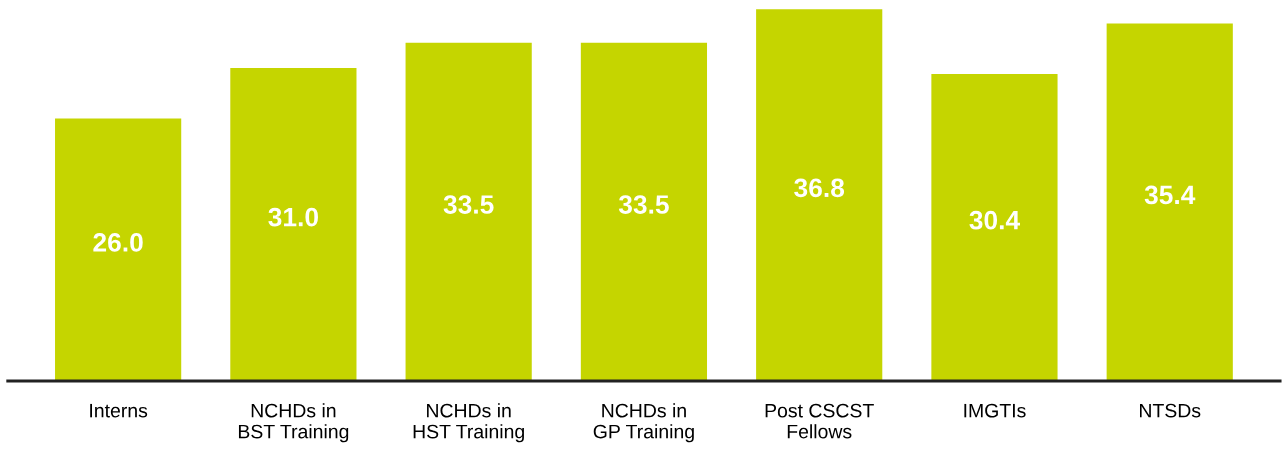 This screenshot has height=450, width=1284. What do you see at coordinates (995, 410) in the screenshot?
I see `x-tick-label: IMGTIs` at bounding box center [995, 410].